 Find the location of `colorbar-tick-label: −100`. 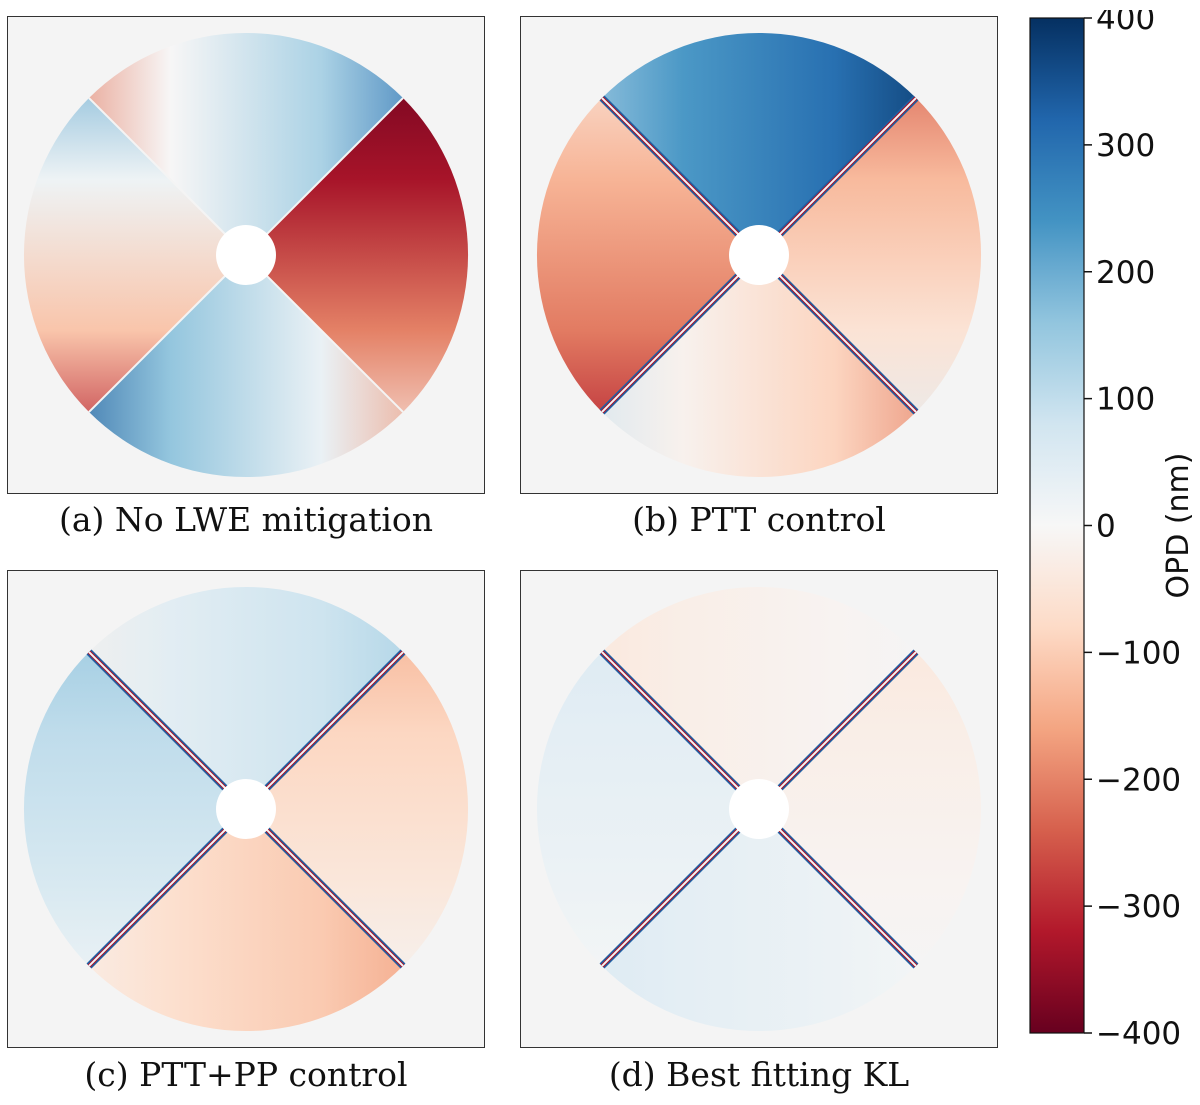

colorbar-tick-label: −100 is located at coordinates (1138, 653).